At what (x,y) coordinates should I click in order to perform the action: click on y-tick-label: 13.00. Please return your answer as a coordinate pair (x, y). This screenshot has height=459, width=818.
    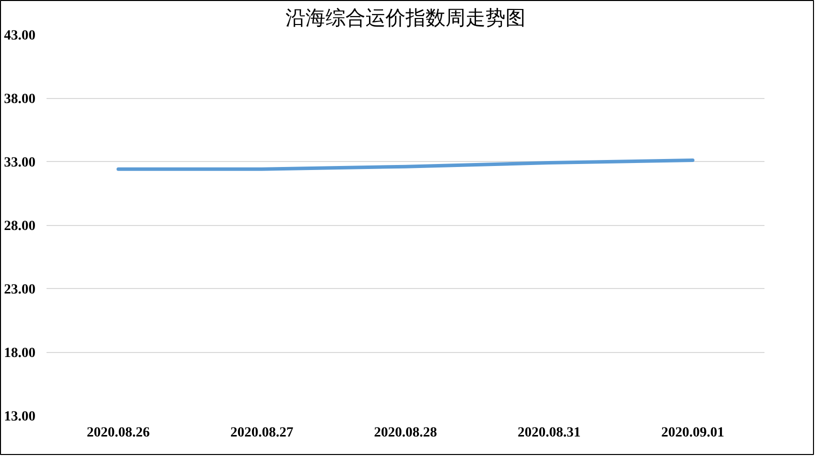
    Looking at the image, I should click on (20, 417).